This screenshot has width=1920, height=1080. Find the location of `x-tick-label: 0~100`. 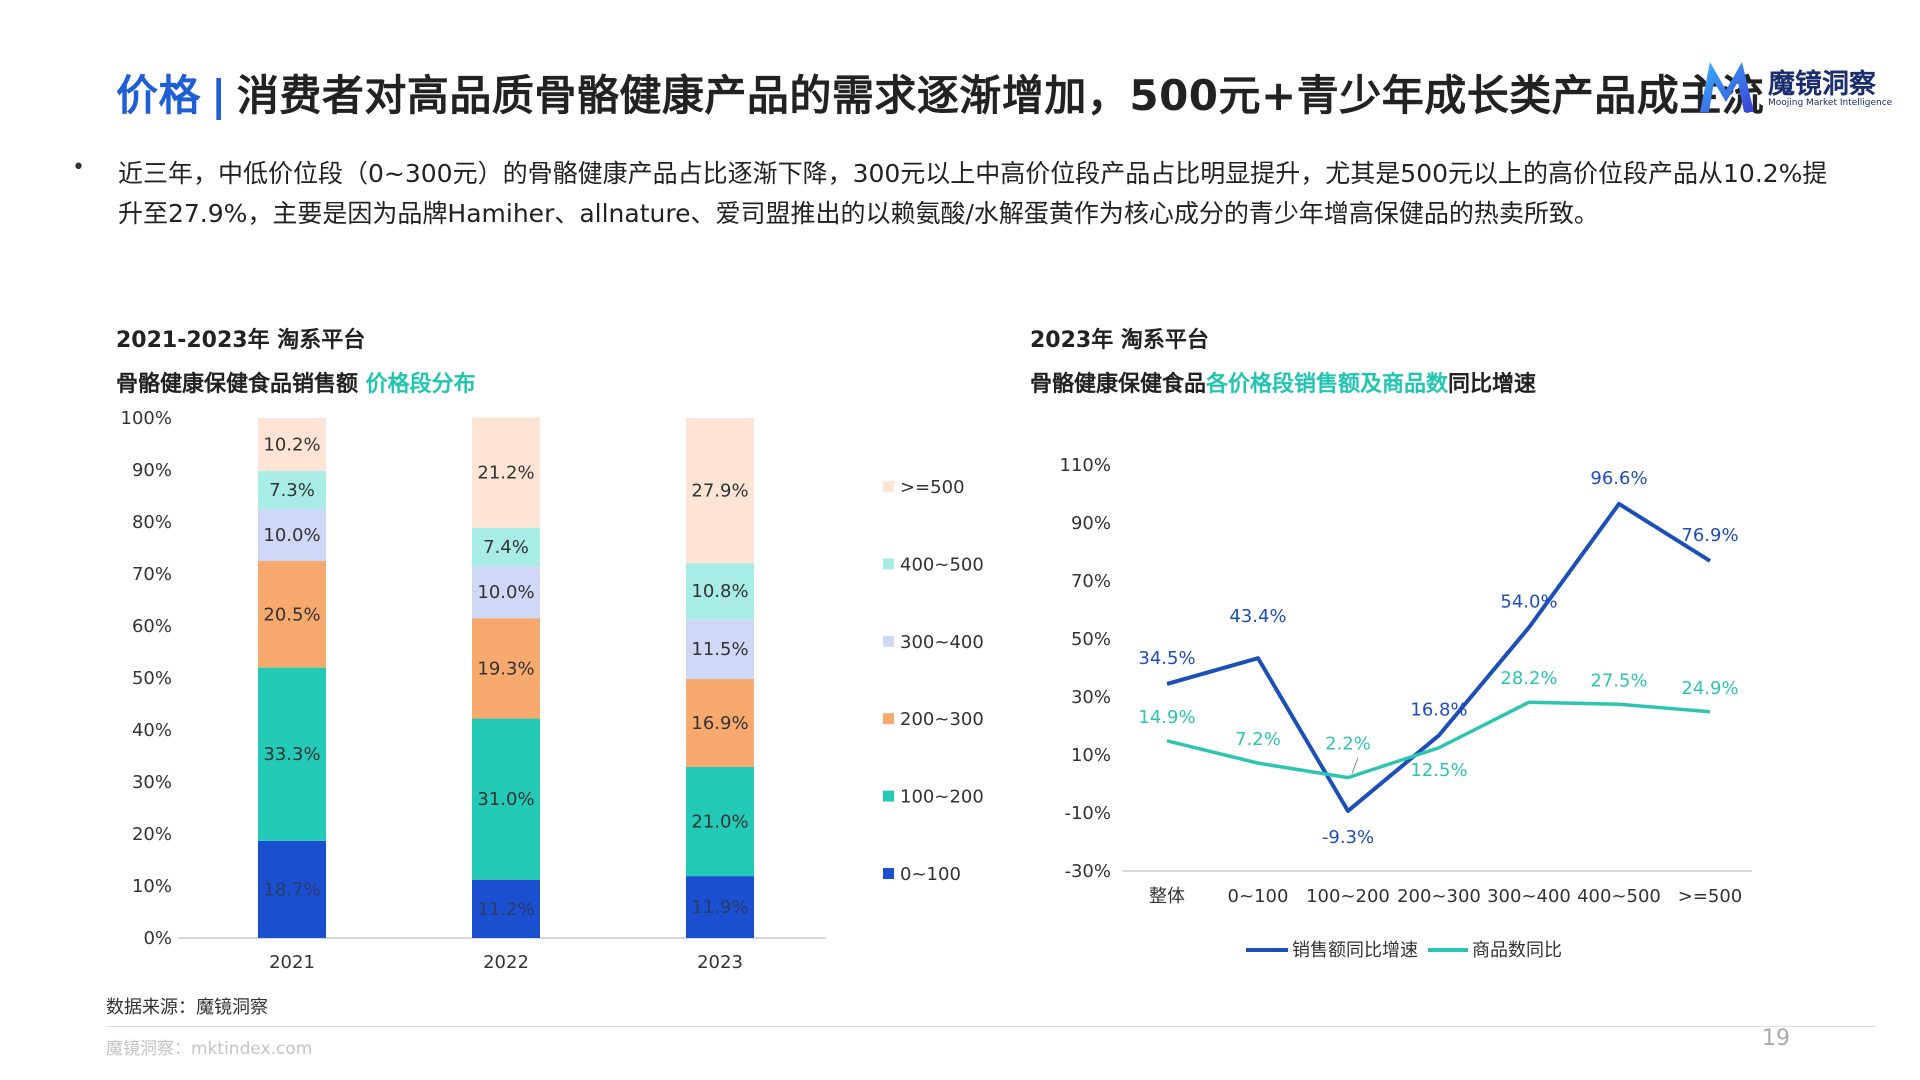

x-tick-label: 0~100 is located at coordinates (1258, 896).